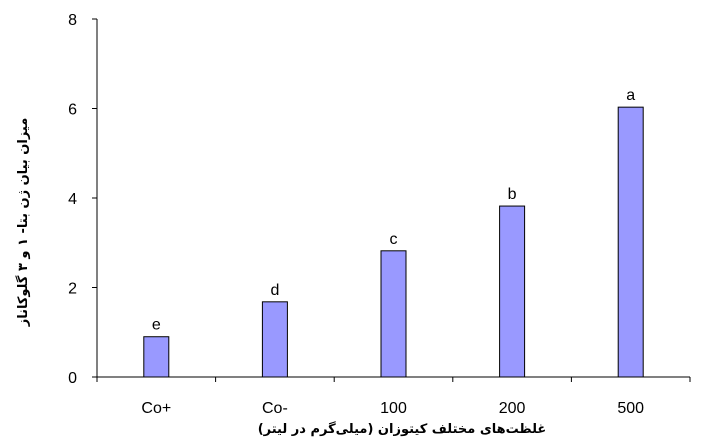 The width and height of the screenshot is (704, 439). What do you see at coordinates (72, 378) in the screenshot?
I see `y-tick-label: 0` at bounding box center [72, 378].